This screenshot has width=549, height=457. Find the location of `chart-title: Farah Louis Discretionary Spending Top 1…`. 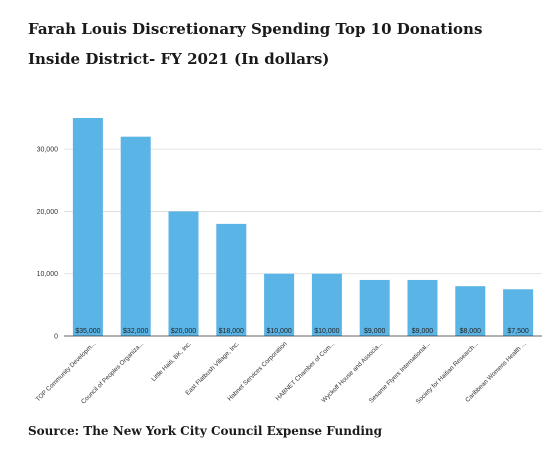

chart-title: Farah Louis Discretionary Spending Top 1… is located at coordinates (255, 44).